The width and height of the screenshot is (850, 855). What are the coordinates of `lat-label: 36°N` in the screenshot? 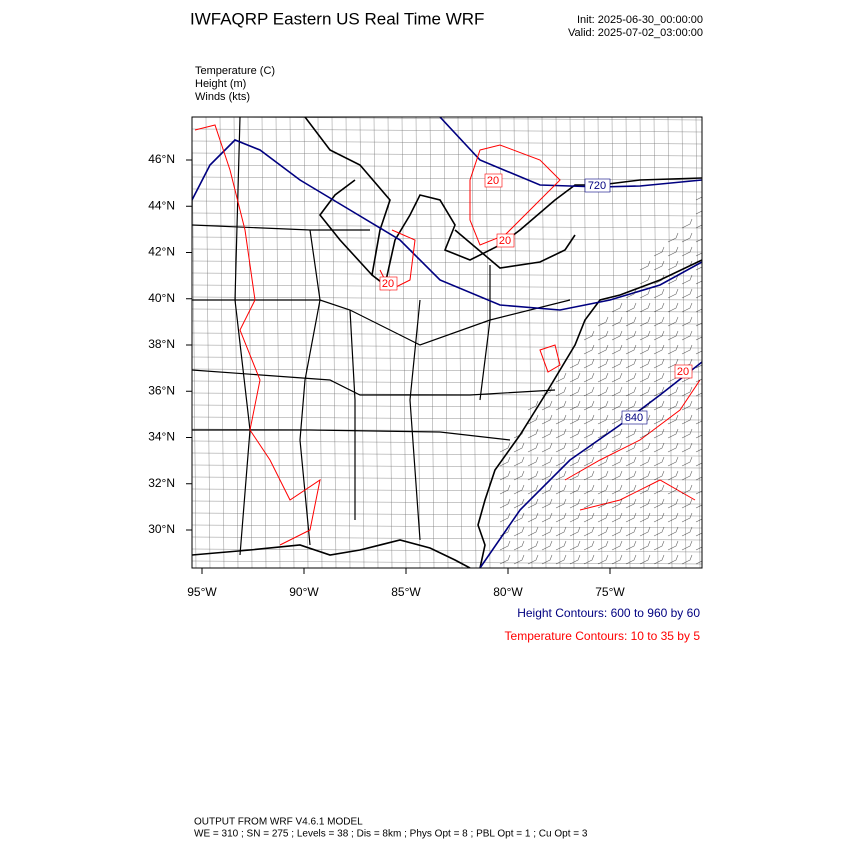 It's located at (161, 390).